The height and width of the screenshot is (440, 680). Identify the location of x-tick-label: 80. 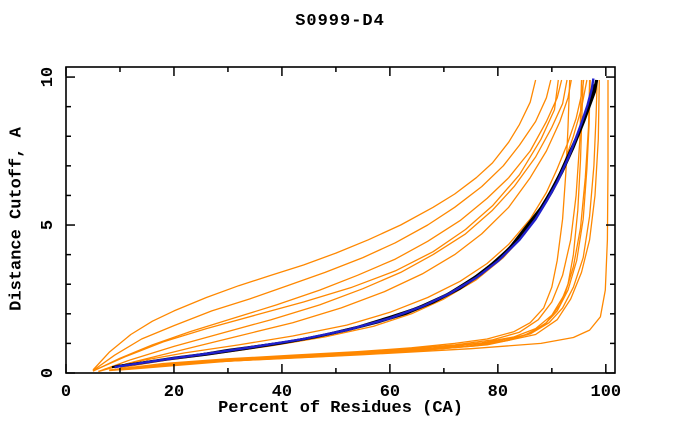
(498, 392).